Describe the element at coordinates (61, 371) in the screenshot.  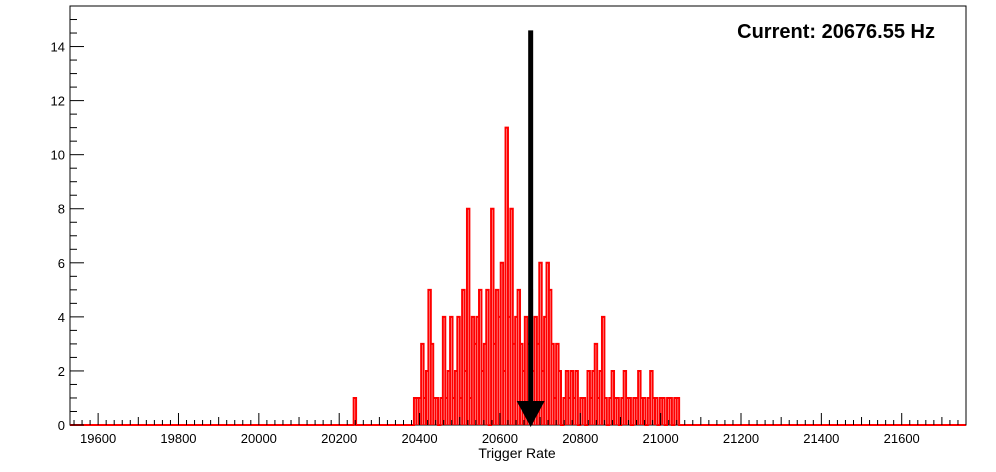
I see `y-tick-label: 2` at that location.